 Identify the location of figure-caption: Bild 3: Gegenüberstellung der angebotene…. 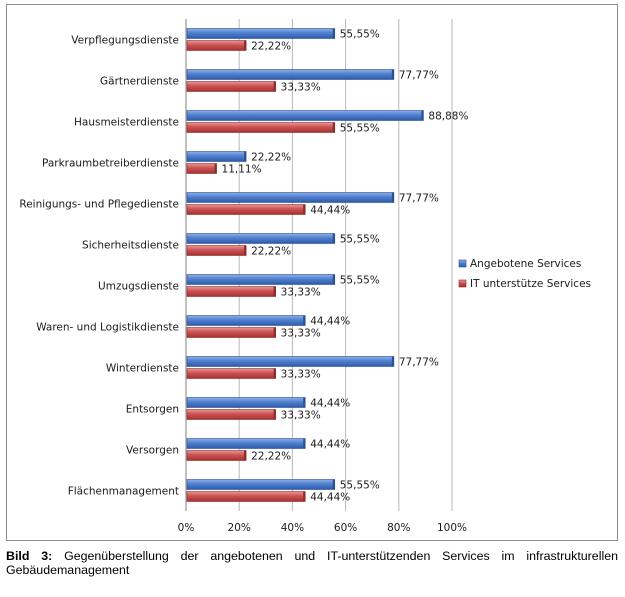
(312, 563).